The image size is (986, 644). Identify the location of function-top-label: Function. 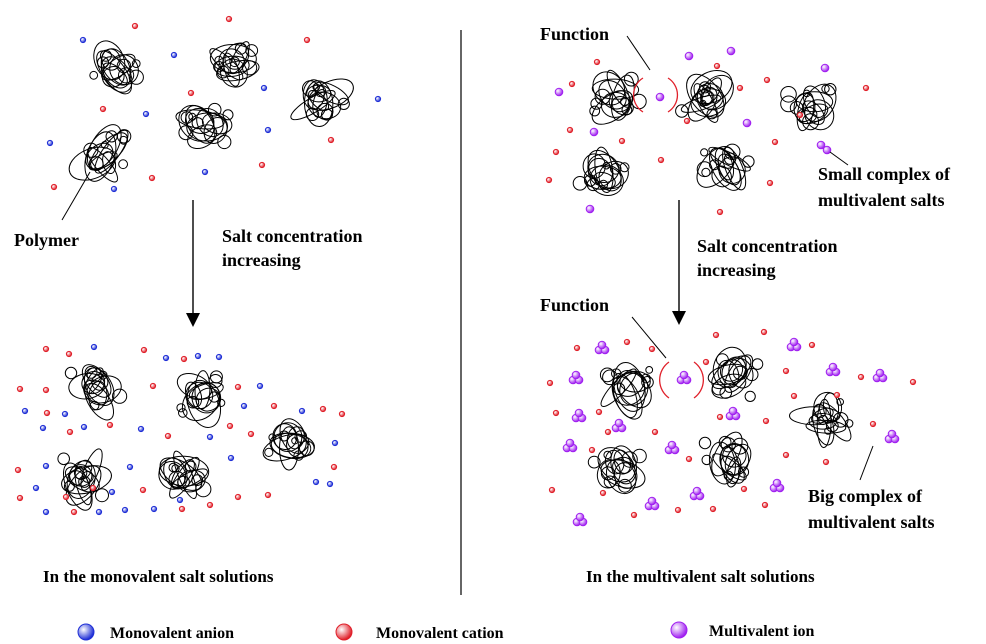
(574, 34).